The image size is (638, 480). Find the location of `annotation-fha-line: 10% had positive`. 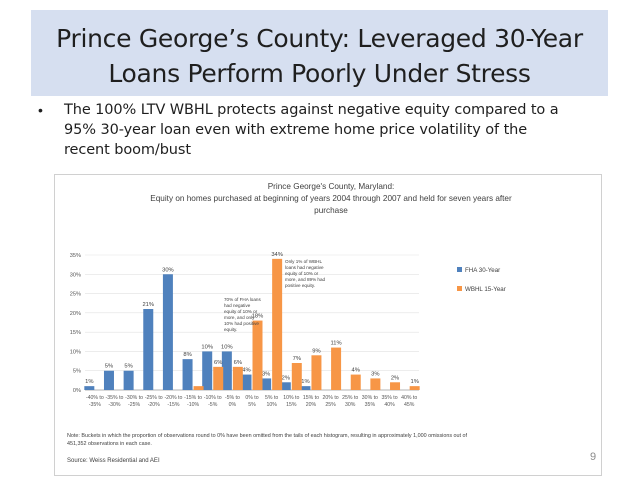

annotation-fha-line: 10% had positive is located at coordinates (241, 323).